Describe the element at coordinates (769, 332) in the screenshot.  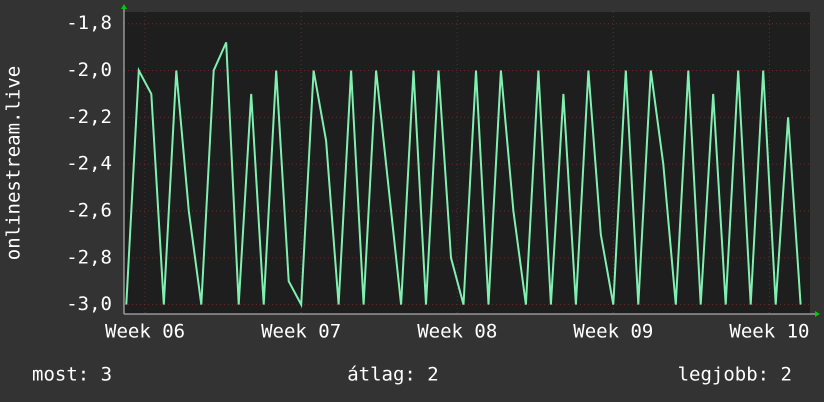
I see `x-tick-label: Week 10` at that location.